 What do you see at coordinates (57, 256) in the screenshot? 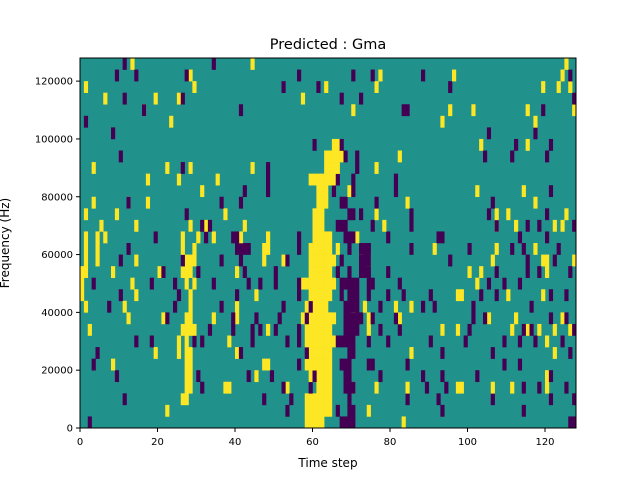
I see `y-axis: 0 20000 40000 60000 80000 100000 120000` at bounding box center [57, 256].